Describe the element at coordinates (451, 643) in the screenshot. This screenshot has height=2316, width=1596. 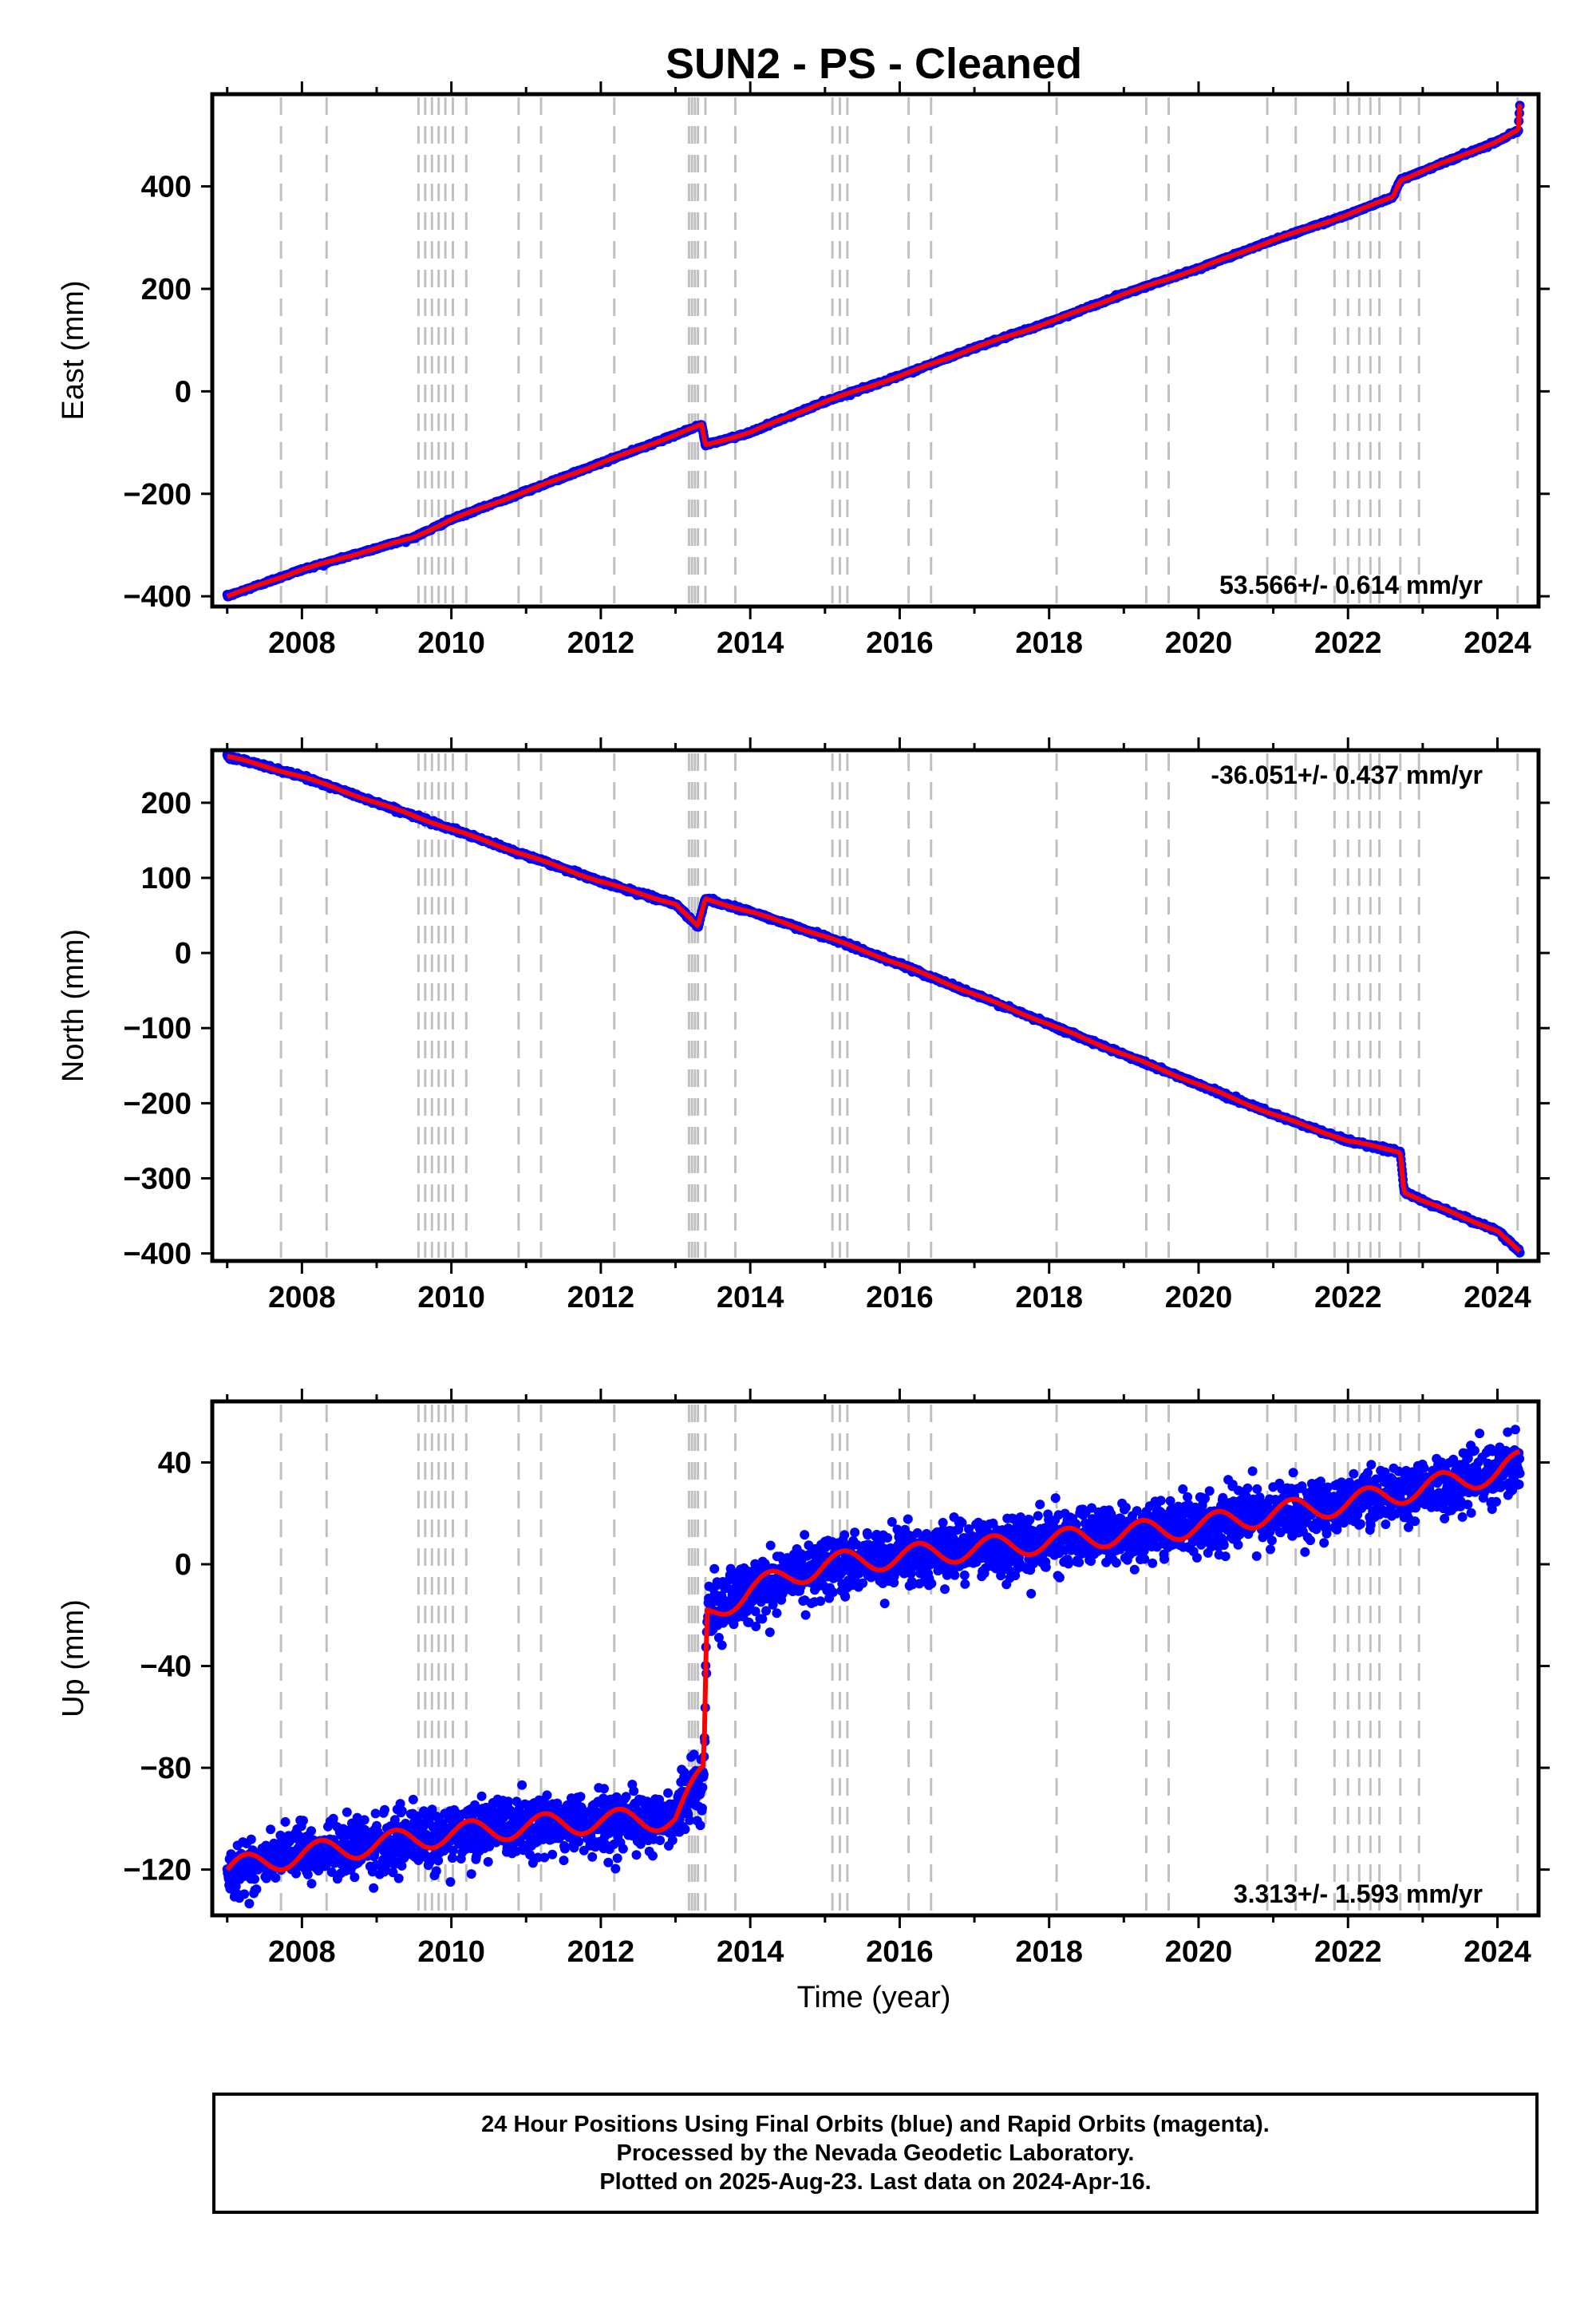
I see `x-tick-label: 2010` at that location.